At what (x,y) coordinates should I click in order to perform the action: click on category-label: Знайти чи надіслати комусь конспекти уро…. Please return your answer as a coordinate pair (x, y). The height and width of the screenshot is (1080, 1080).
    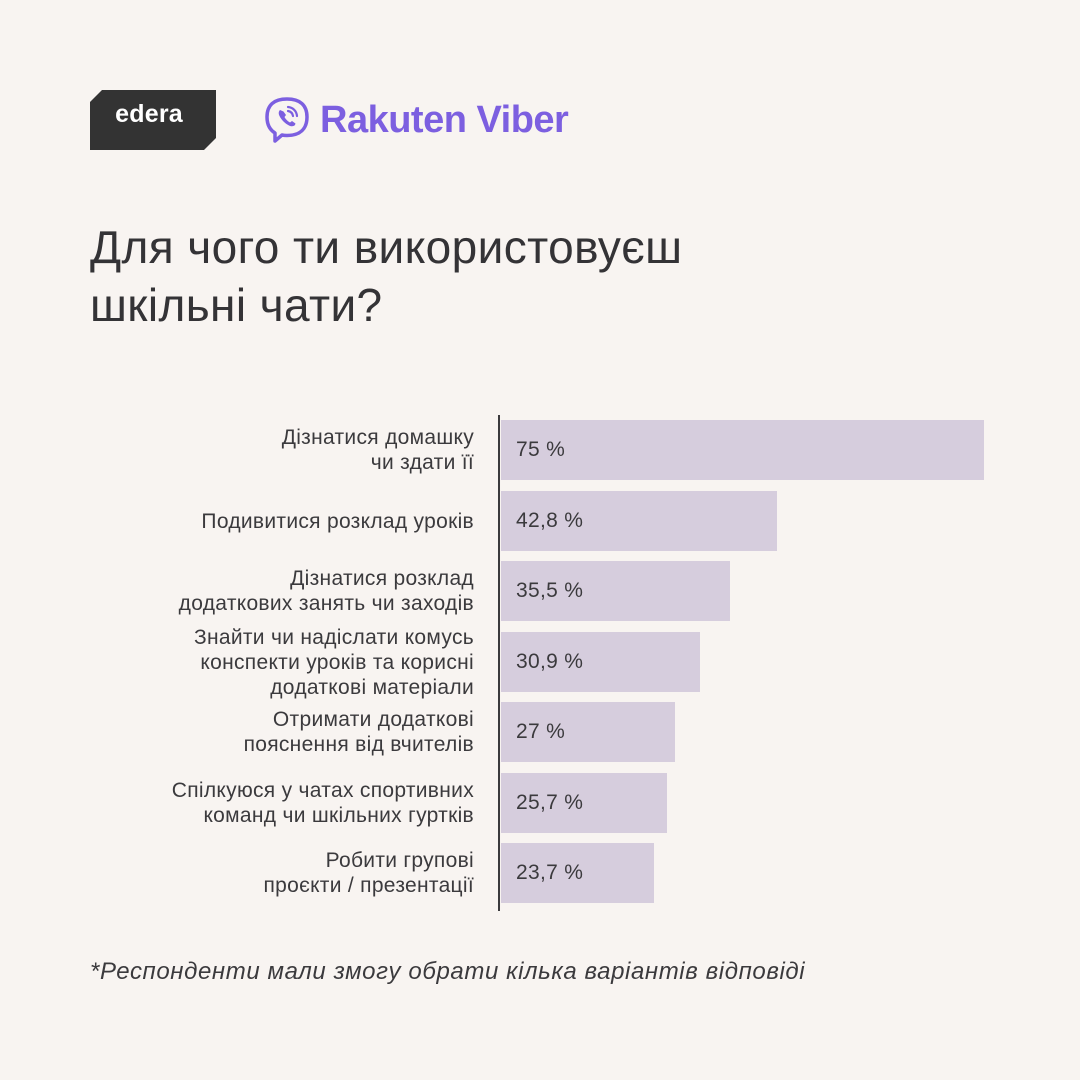
    Looking at the image, I should click on (333, 662).